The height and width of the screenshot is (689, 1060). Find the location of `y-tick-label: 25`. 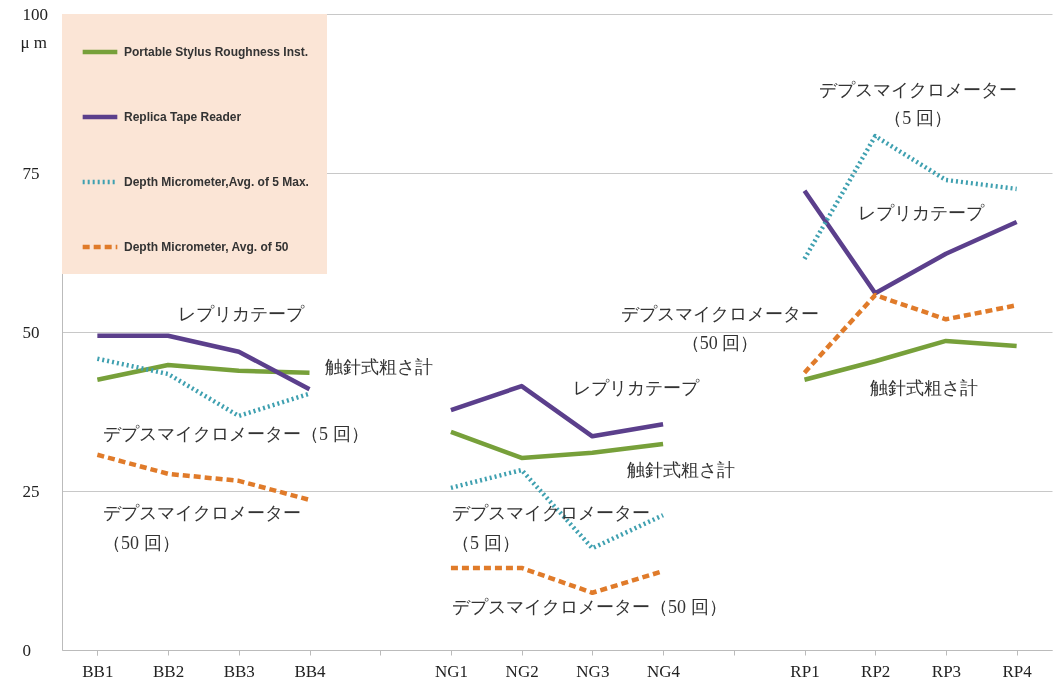

y-tick-label: 25 is located at coordinates (31, 491).